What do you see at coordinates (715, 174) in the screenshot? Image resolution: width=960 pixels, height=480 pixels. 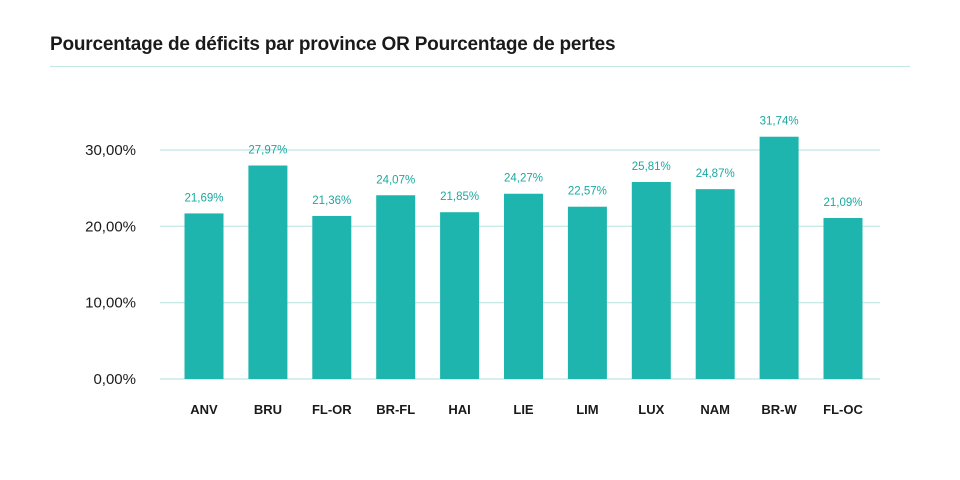 I see `data-label: 24,87%` at bounding box center [715, 174].